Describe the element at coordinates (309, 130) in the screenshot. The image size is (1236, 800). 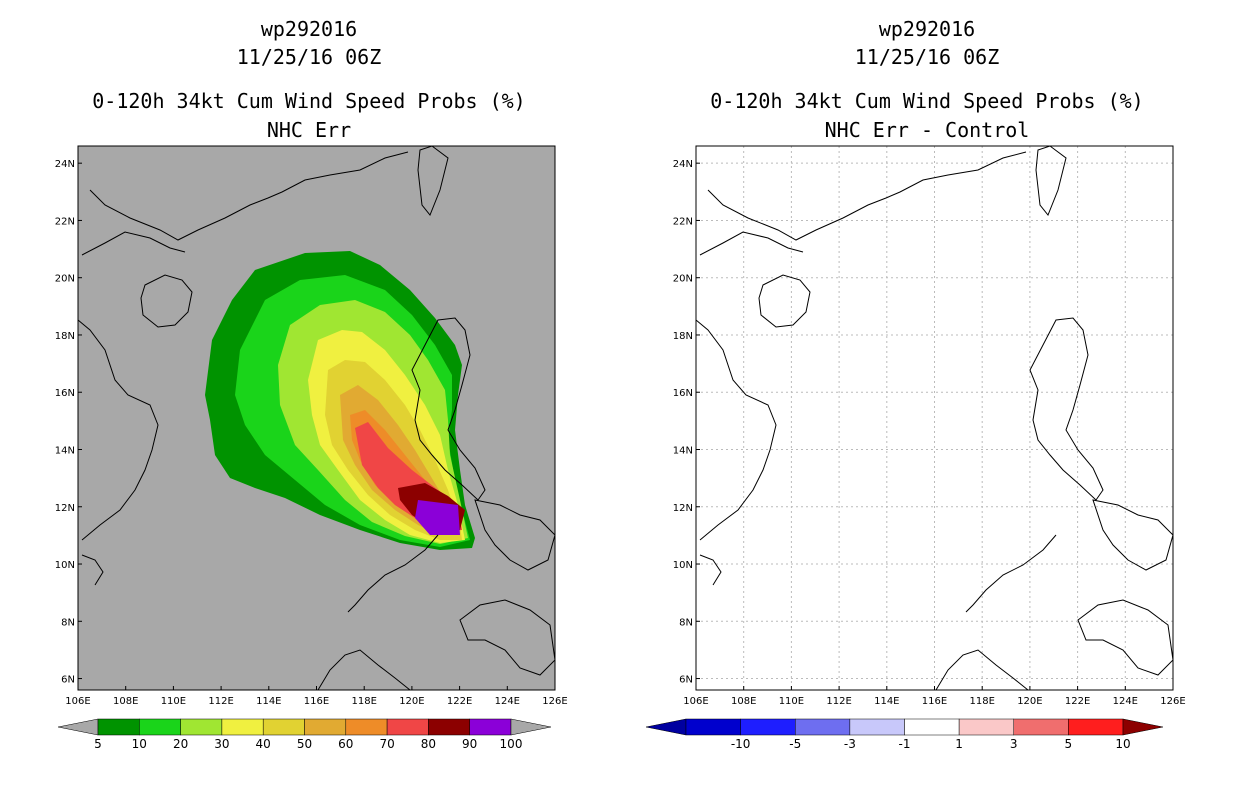
I see `subtitle: NHC Err` at that location.